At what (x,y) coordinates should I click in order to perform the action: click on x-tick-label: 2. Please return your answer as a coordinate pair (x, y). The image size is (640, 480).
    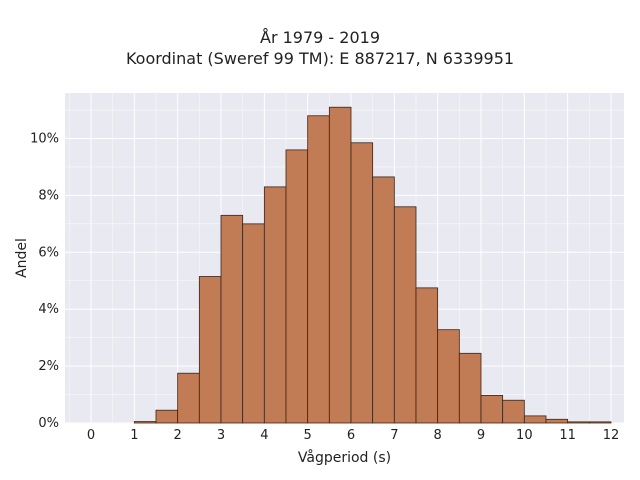
    Looking at the image, I should click on (178, 435).